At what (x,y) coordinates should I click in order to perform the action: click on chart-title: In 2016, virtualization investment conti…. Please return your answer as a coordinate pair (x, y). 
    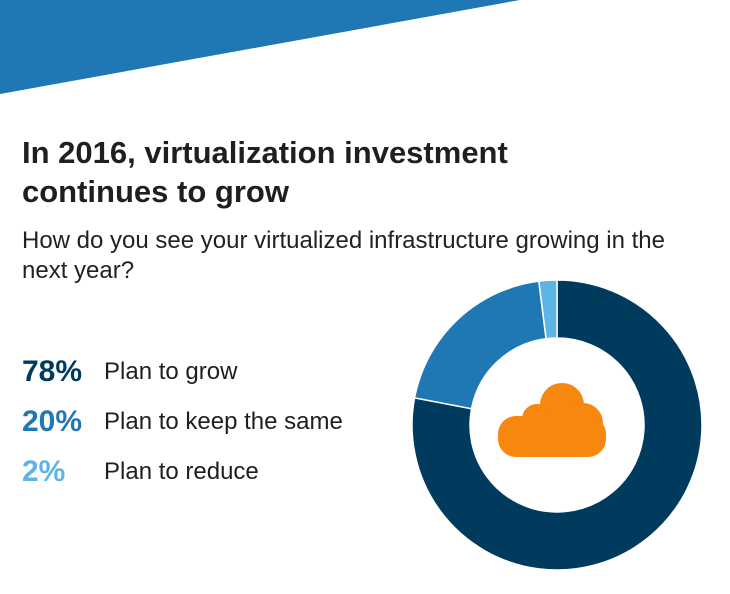
    Looking at the image, I should click on (265, 172).